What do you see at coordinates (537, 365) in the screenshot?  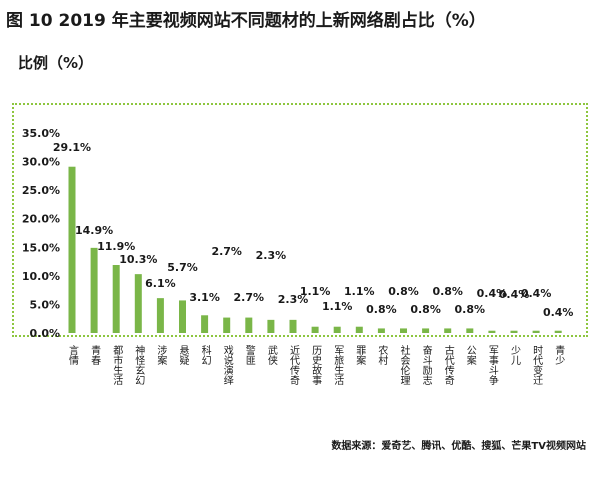 I see `category-label: 时代变迁` at bounding box center [537, 365].